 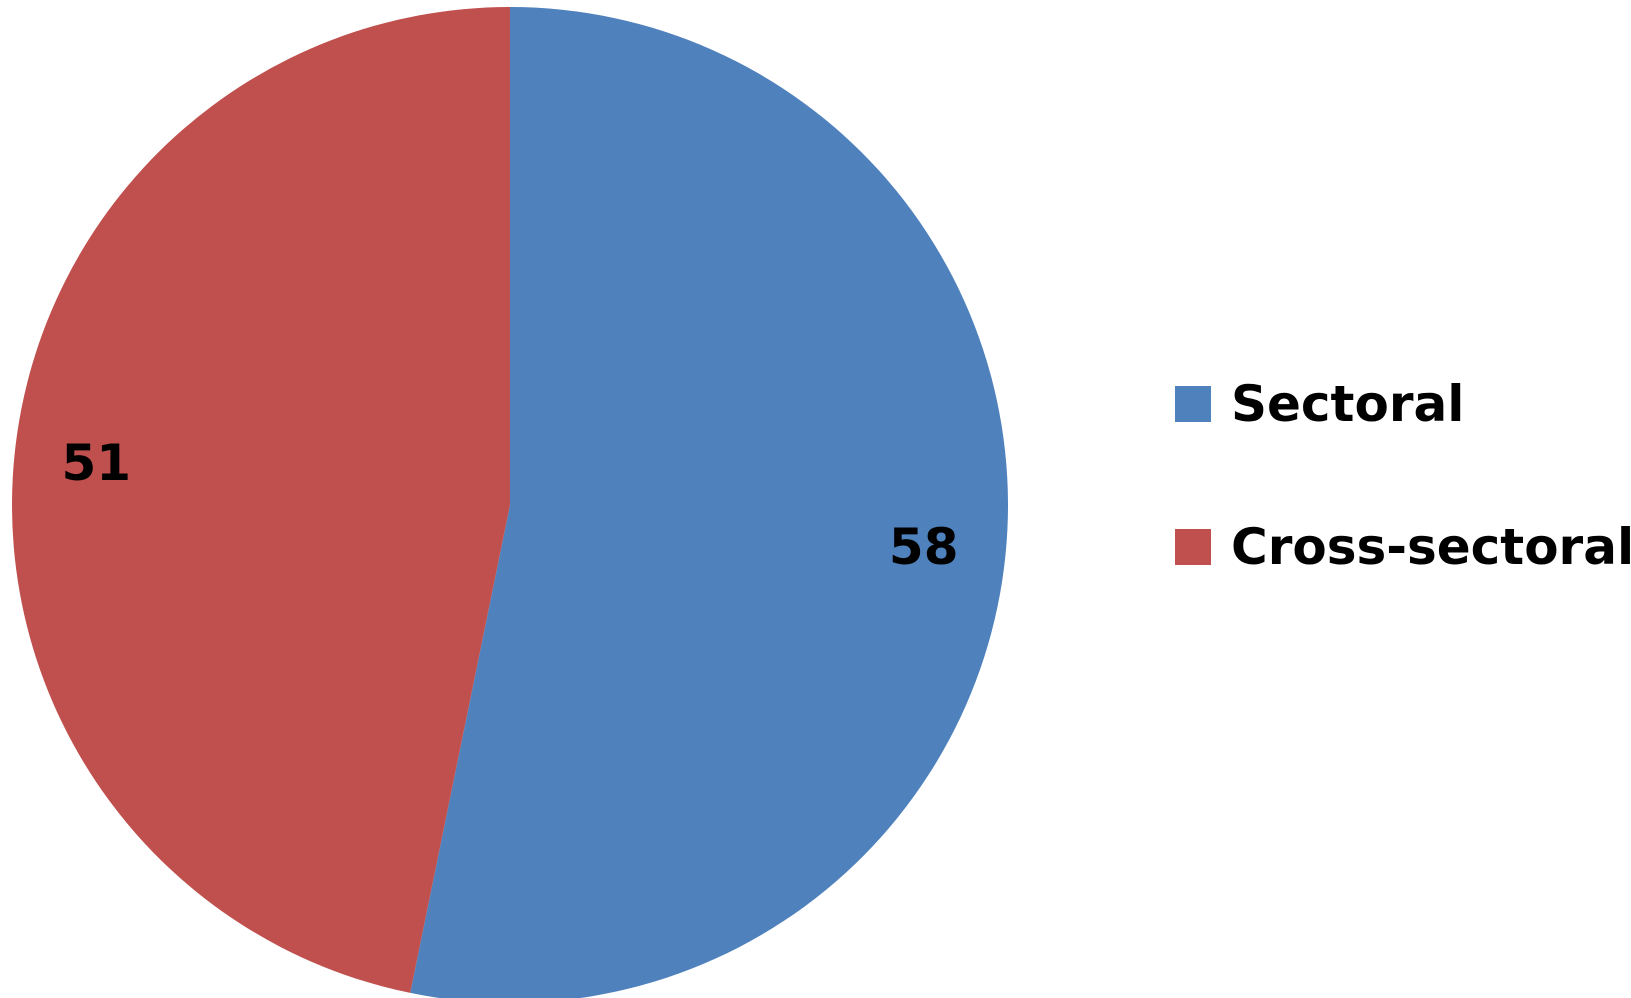 I want to click on legend-label-cross-sectoral: Cross-sectoral, so click(x=1431, y=547).